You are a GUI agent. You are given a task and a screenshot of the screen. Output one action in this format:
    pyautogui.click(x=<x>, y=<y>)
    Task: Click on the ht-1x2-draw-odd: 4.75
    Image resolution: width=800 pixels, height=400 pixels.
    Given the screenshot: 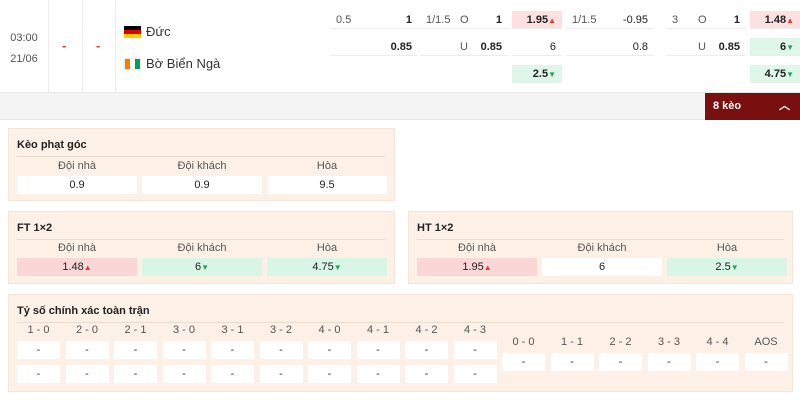 What is the action you would take?
    pyautogui.click(x=775, y=74)
    